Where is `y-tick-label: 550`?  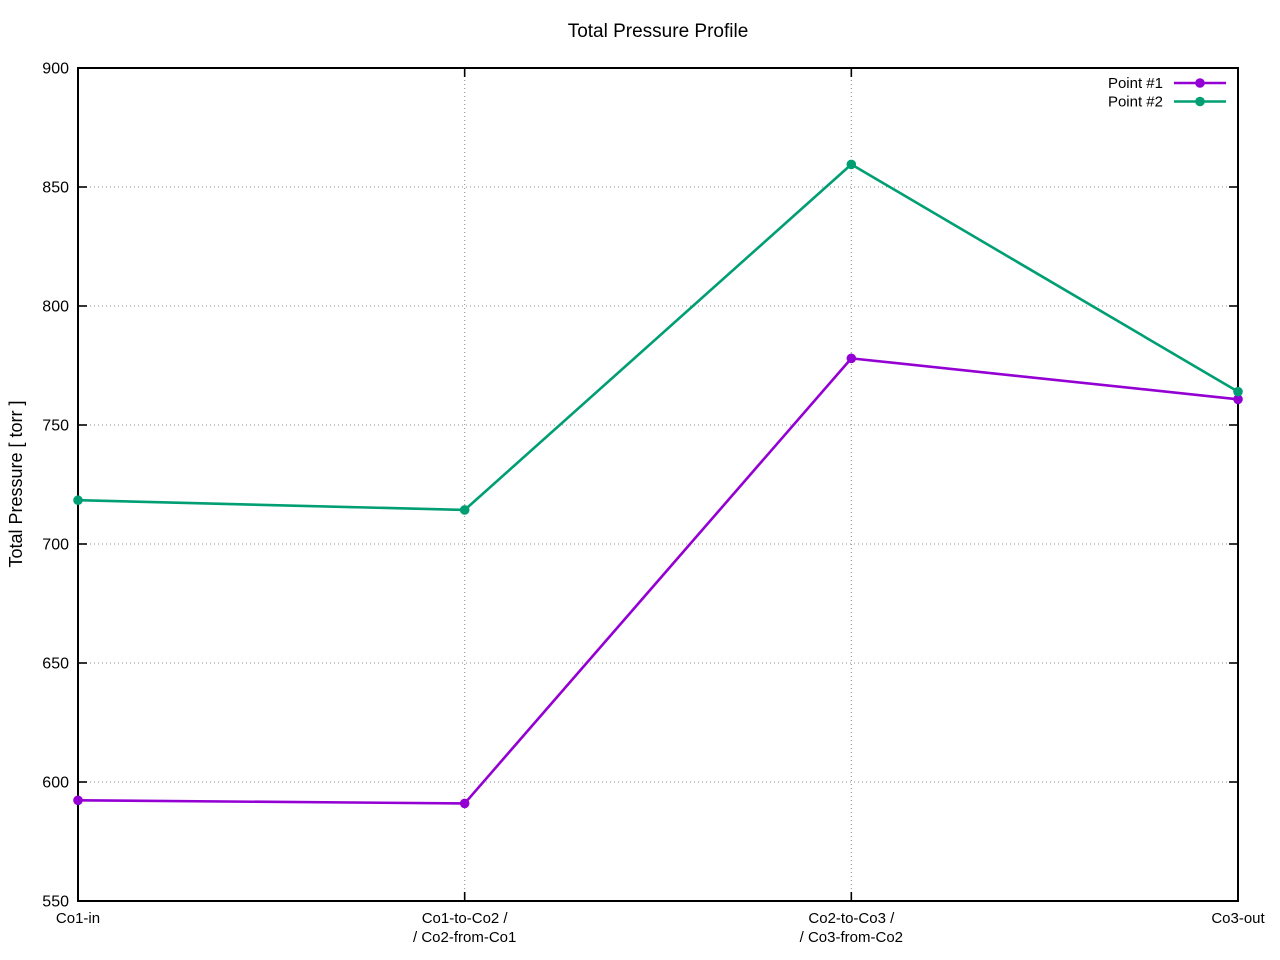 y-tick-label: 550 is located at coordinates (55, 902).